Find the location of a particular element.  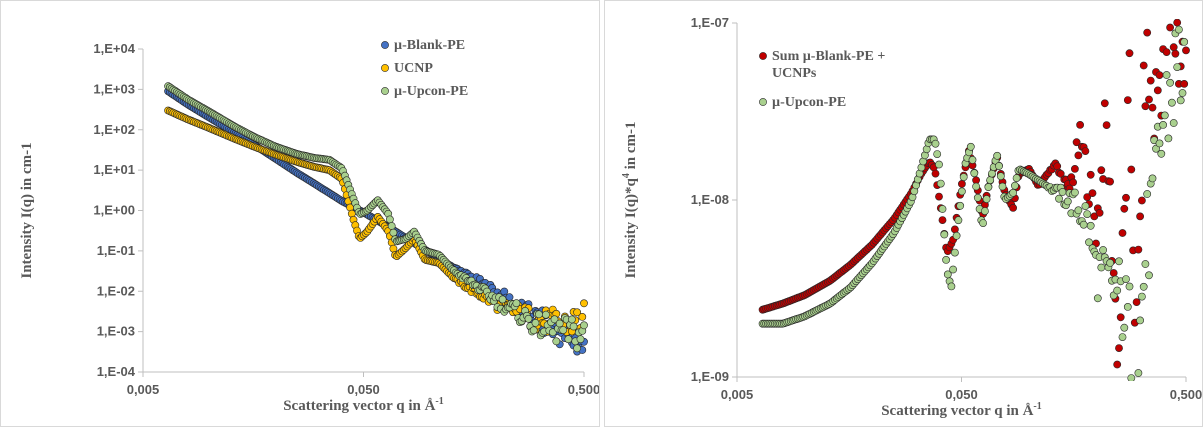

x-tick-label: 0,050 is located at coordinates (363, 389).